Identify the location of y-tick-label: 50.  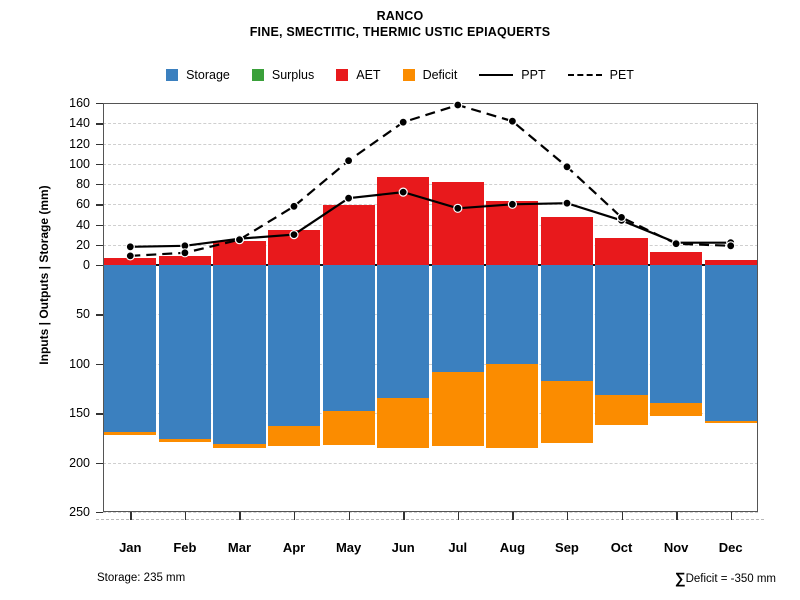
(83, 314).